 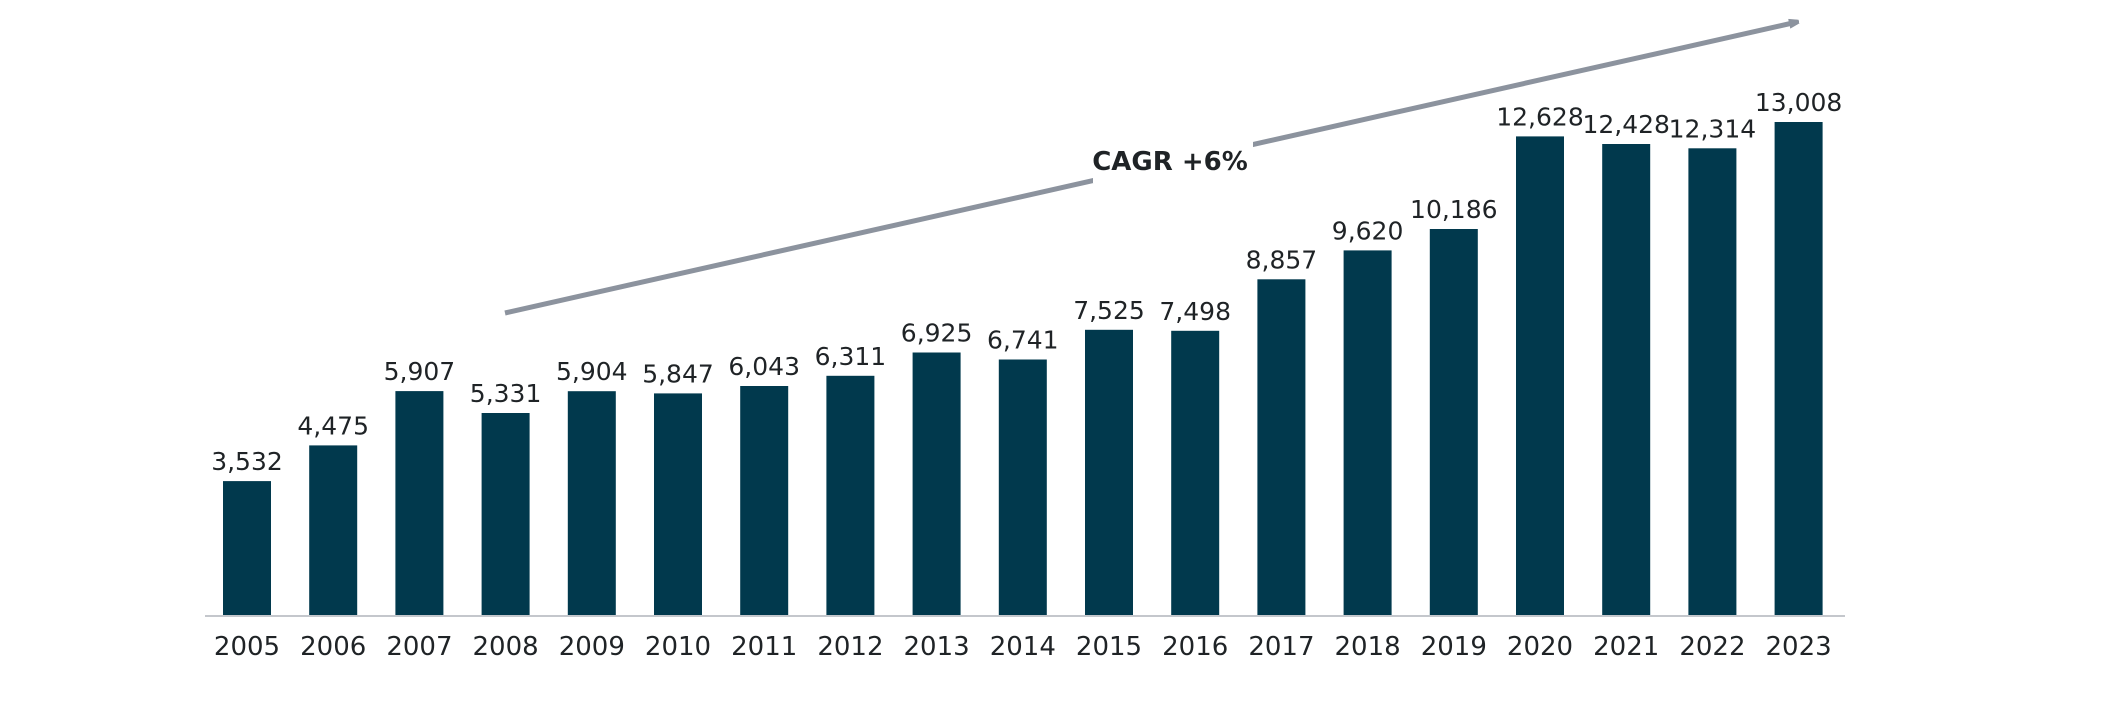 What do you see at coordinates (1799, 647) in the screenshot?
I see `x-tick-2023: 2023` at bounding box center [1799, 647].